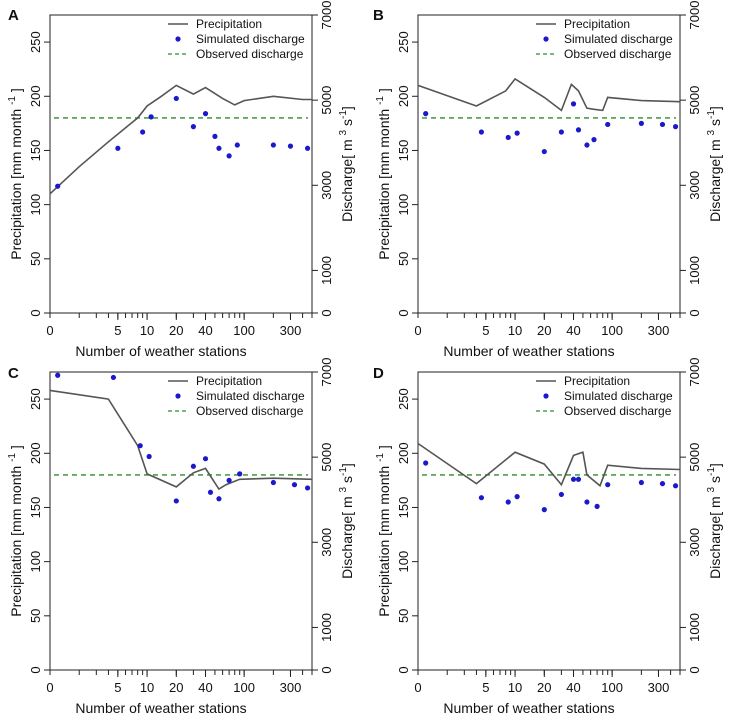 The height and width of the screenshot is (726, 737). Describe the element at coordinates (597, 24) in the screenshot. I see `legend-precipitation-label: Precipitation` at that location.